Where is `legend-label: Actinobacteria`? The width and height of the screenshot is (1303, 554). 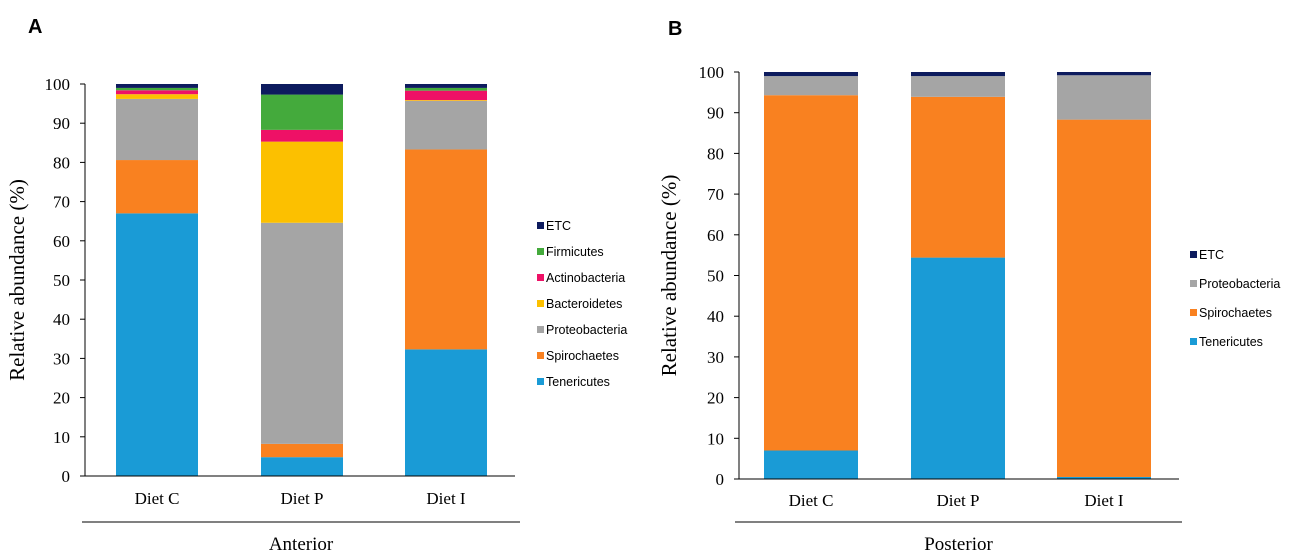 legend-label: Actinobacteria is located at coordinates (585, 278).